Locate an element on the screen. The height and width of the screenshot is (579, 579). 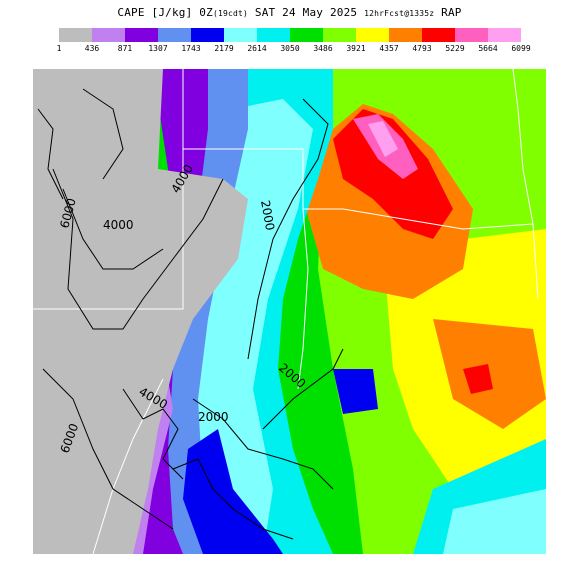
legend-tick-label: 2614 is located at coordinates (257, 48).